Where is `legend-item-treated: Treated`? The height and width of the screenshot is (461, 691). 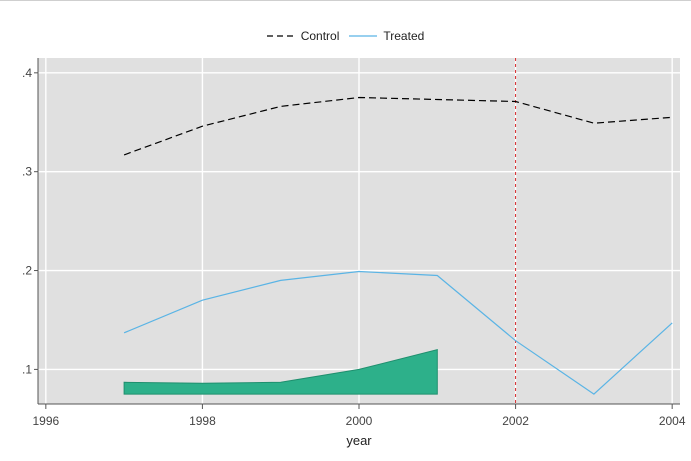
legend-item-treated: Treated is located at coordinates (386, 36).